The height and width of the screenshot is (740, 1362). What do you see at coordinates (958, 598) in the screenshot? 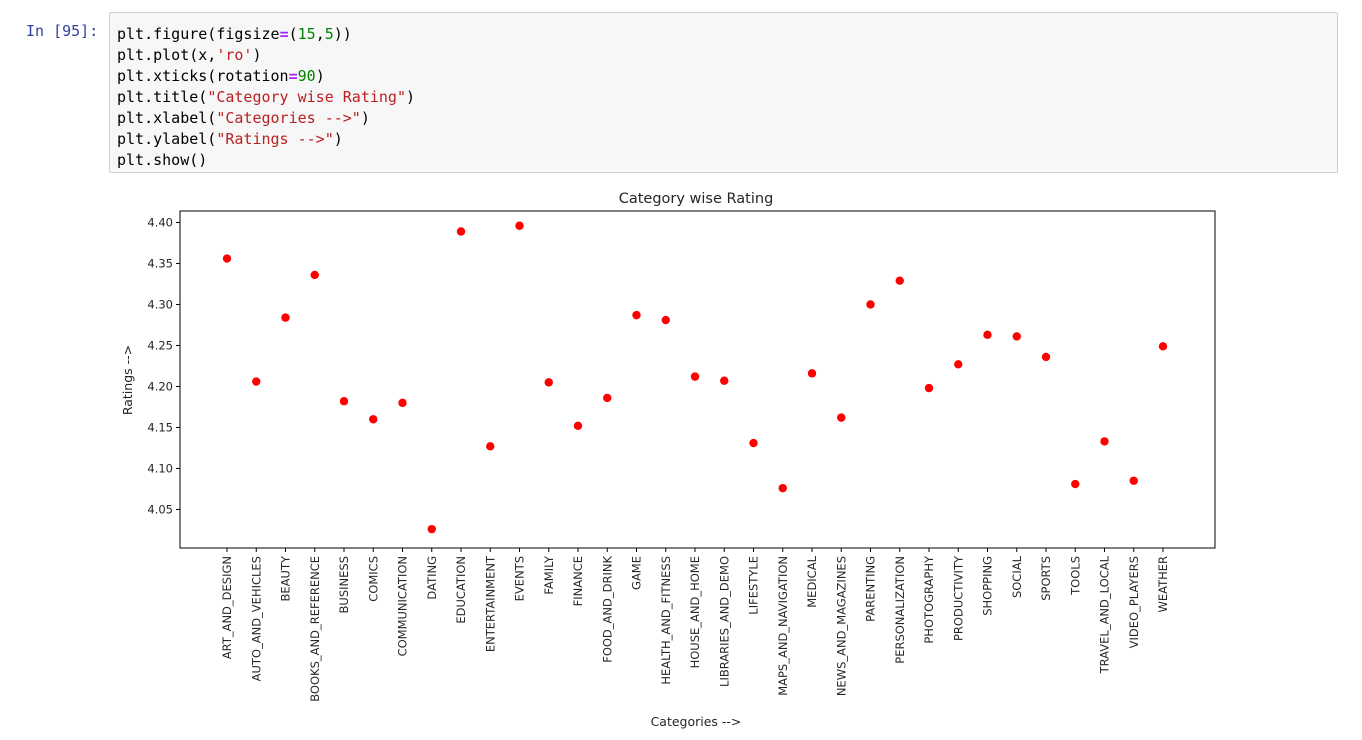
I see `x-tick-label: PRODUCTIVITY` at bounding box center [958, 598].